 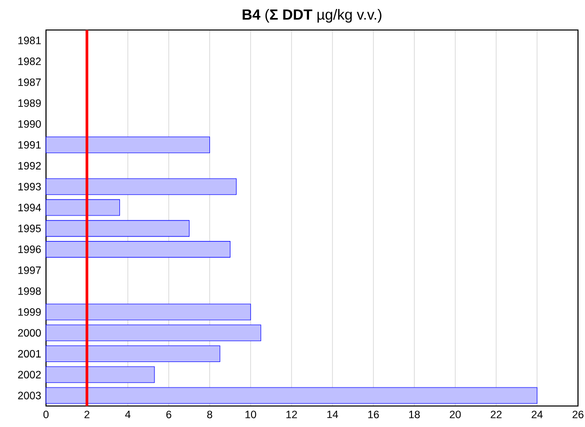 I want to click on y-tick-label: 1994, so click(x=29, y=208).